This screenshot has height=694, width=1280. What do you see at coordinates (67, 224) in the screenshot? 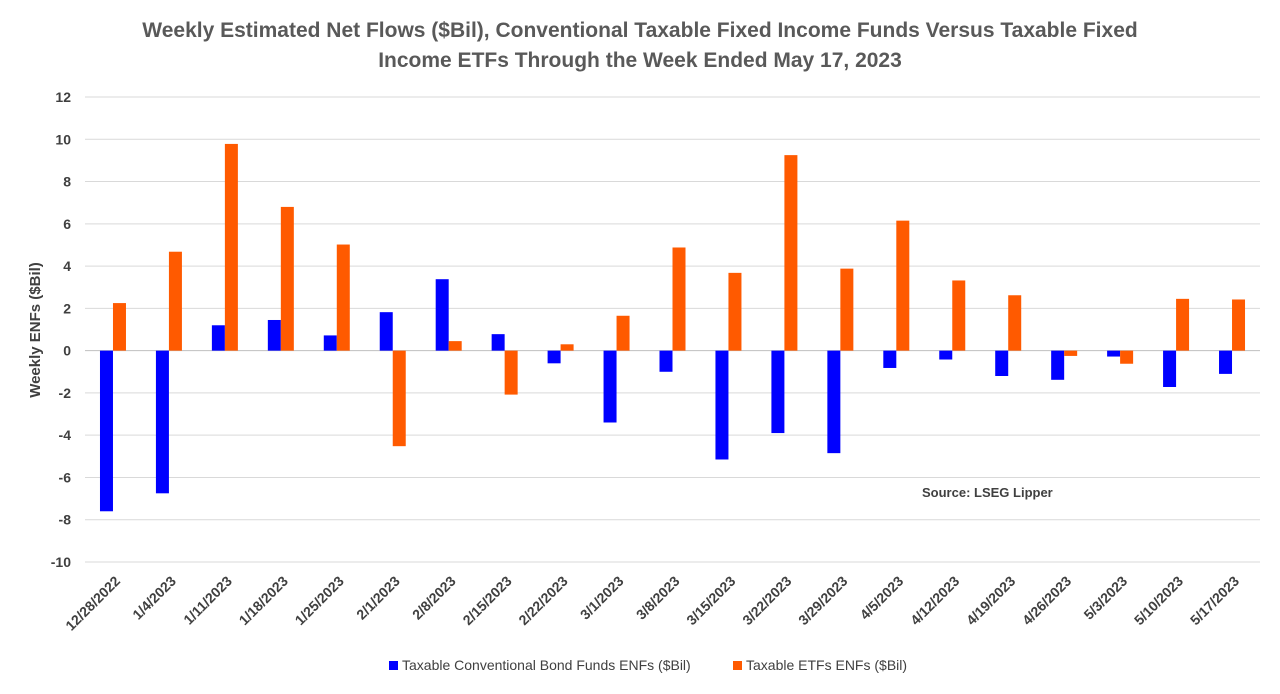
I see `y-tick-label: 6` at bounding box center [67, 224].